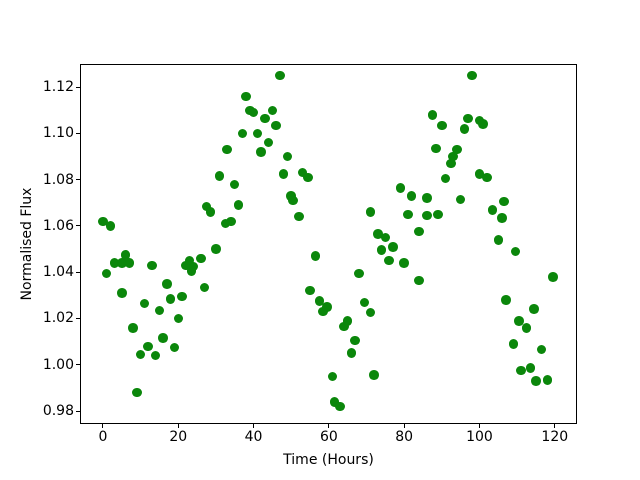  Describe the element at coordinates (178, 437) in the screenshot. I see `x-tick-label: 20` at that location.